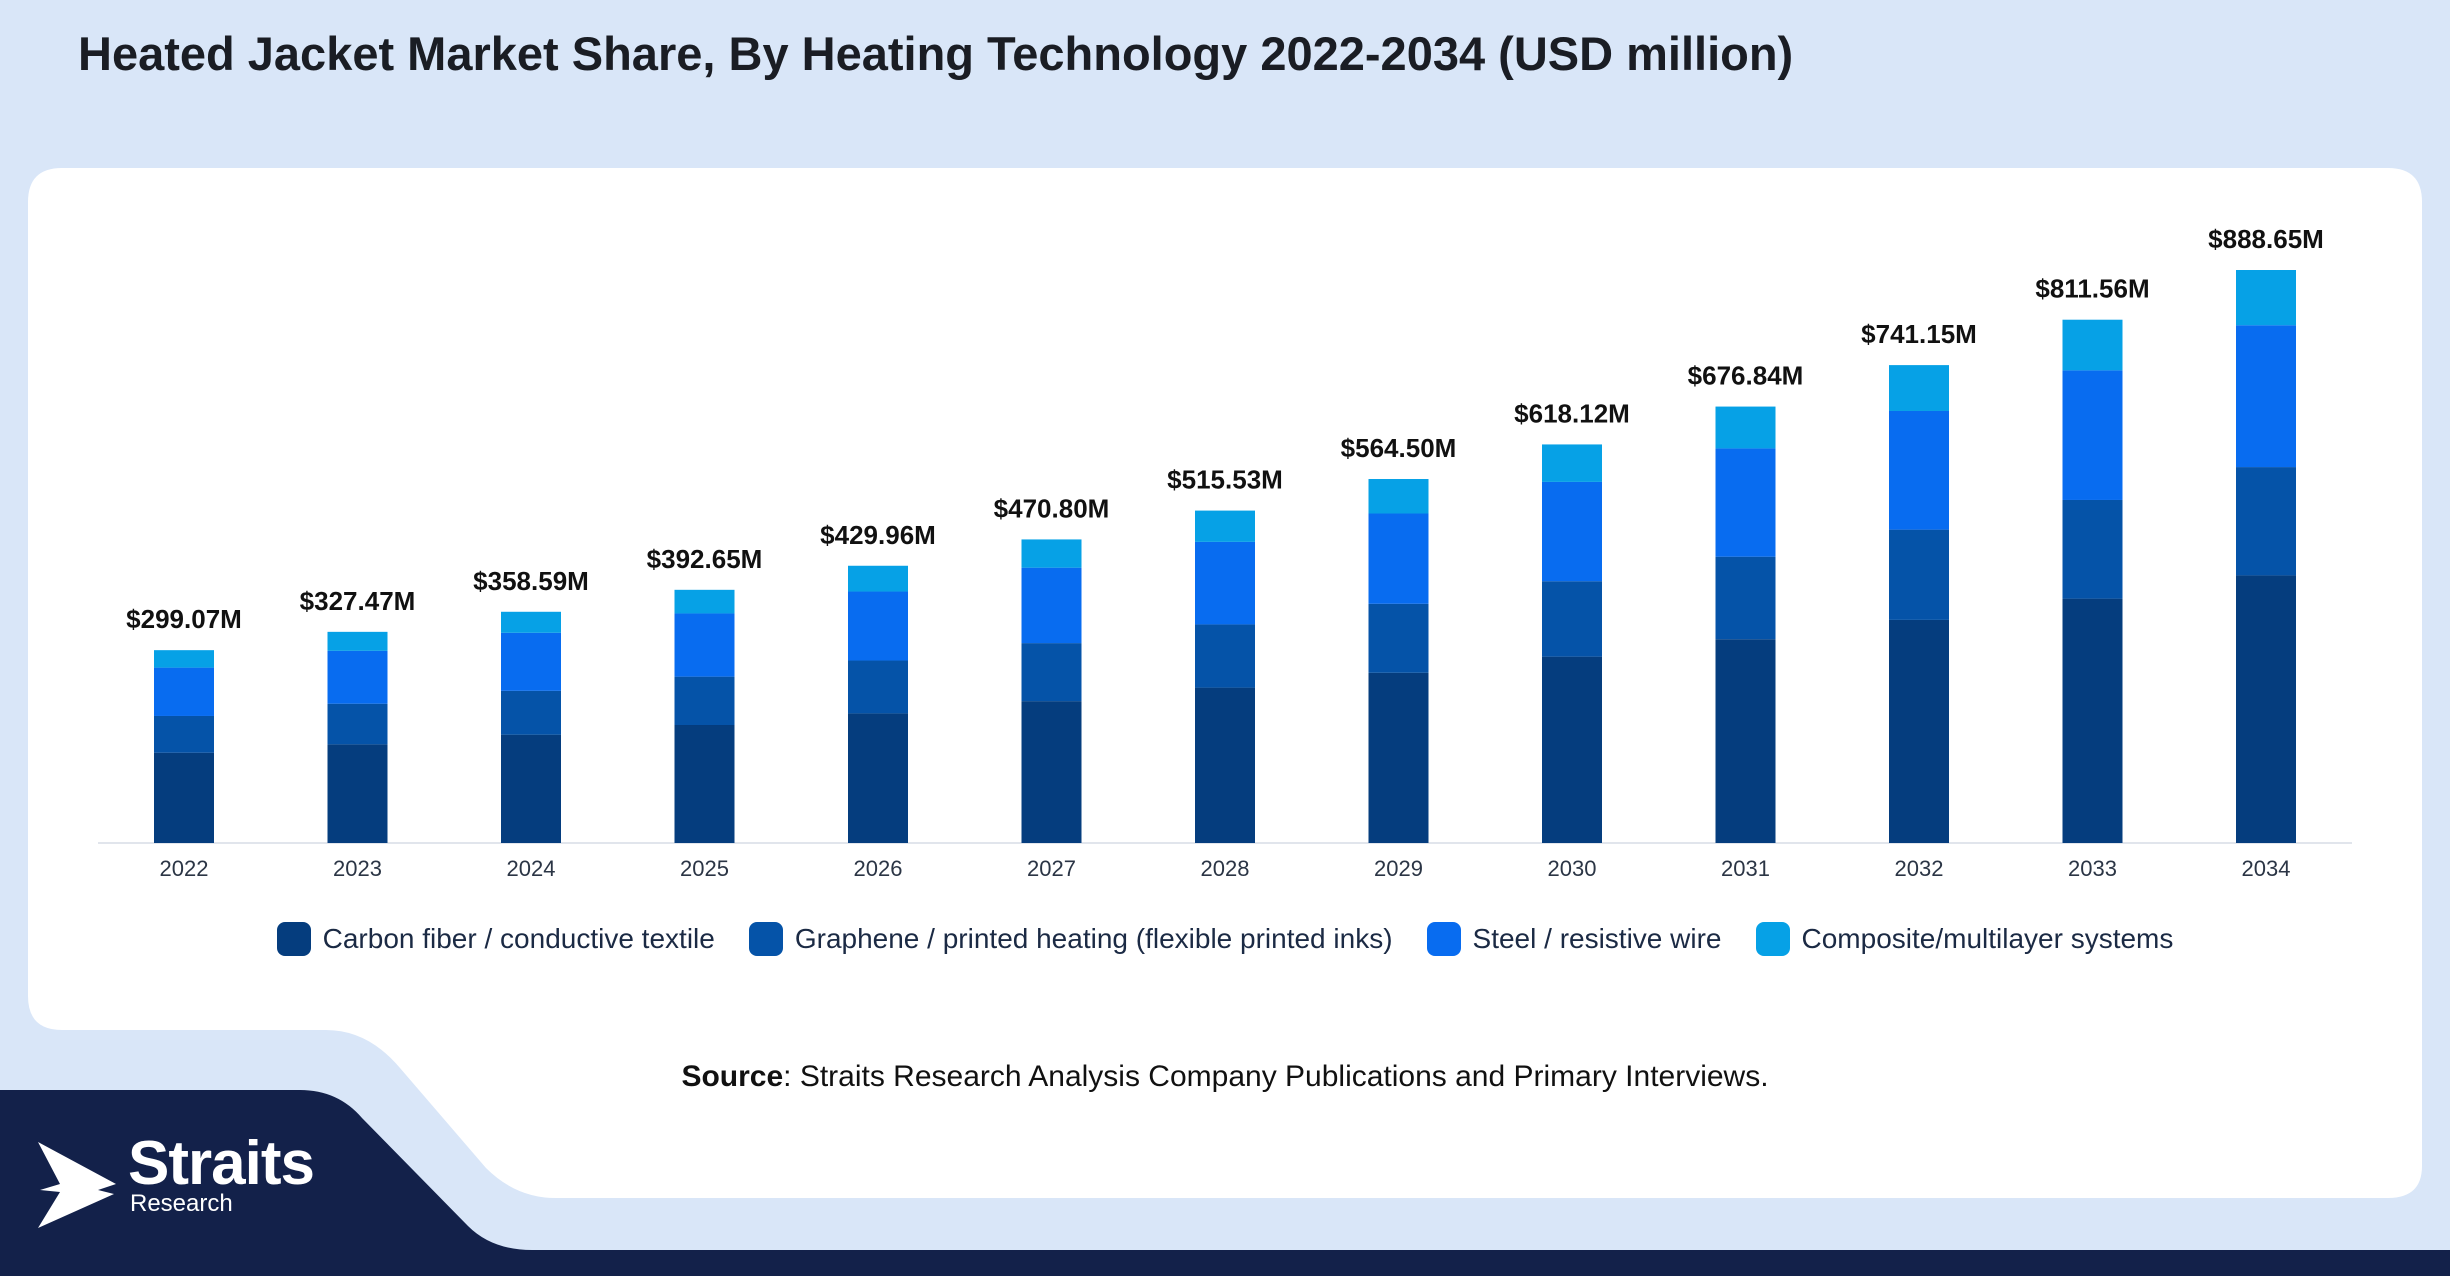 This screenshot has width=2450, height=1276. I want to click on x-tick-label: 2025, so click(704, 868).